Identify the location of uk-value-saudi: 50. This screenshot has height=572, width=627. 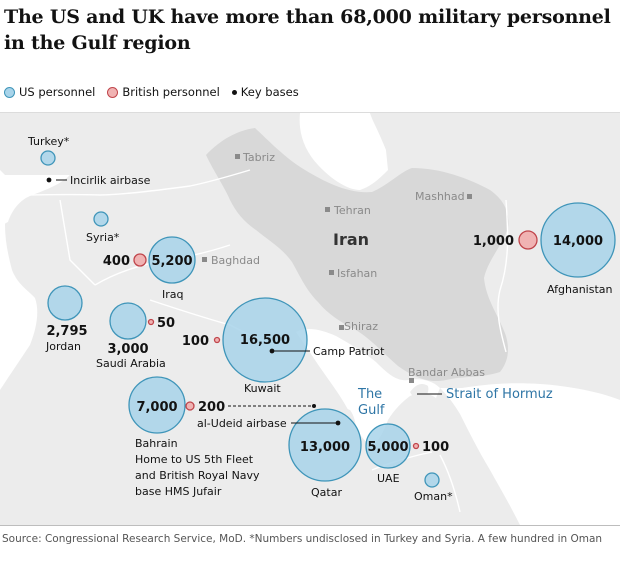
(166, 323).